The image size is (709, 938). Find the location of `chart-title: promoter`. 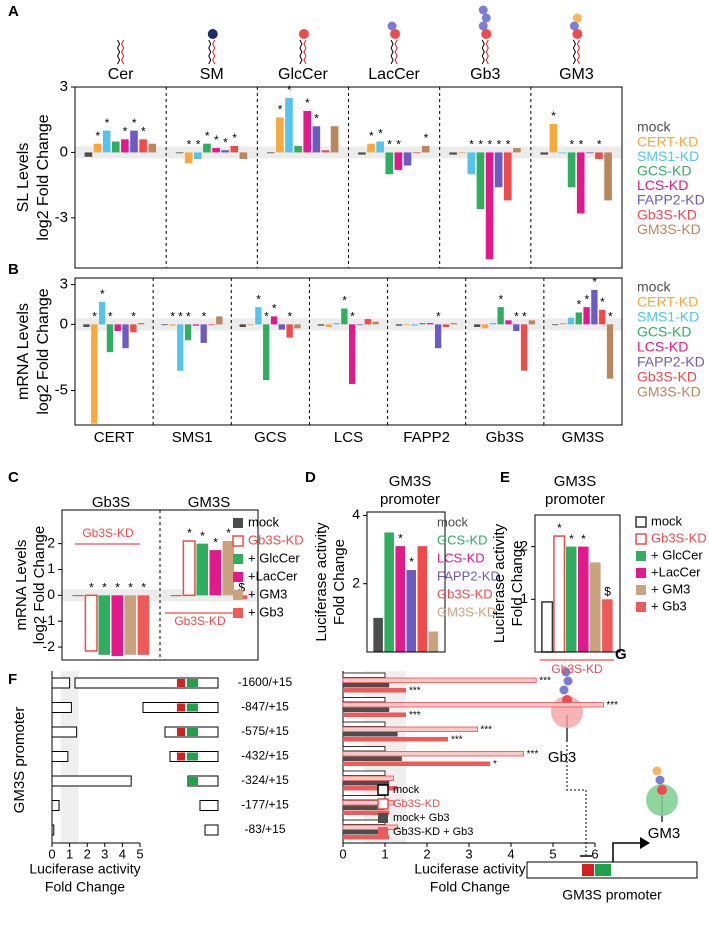

chart-title: promoter is located at coordinates (575, 499).